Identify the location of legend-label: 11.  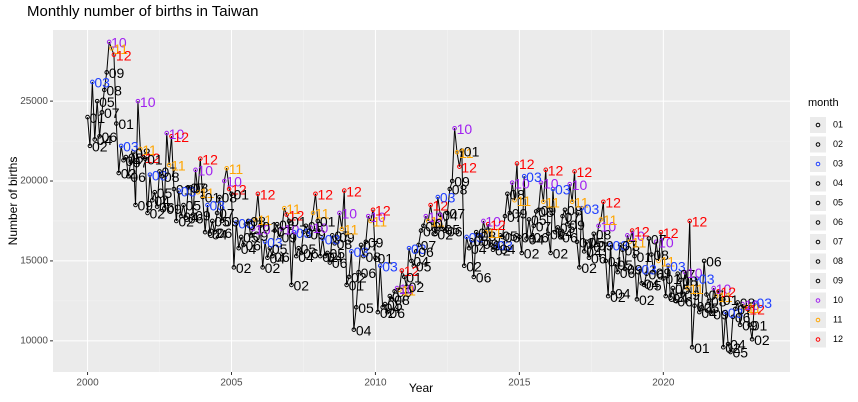
(837, 319).